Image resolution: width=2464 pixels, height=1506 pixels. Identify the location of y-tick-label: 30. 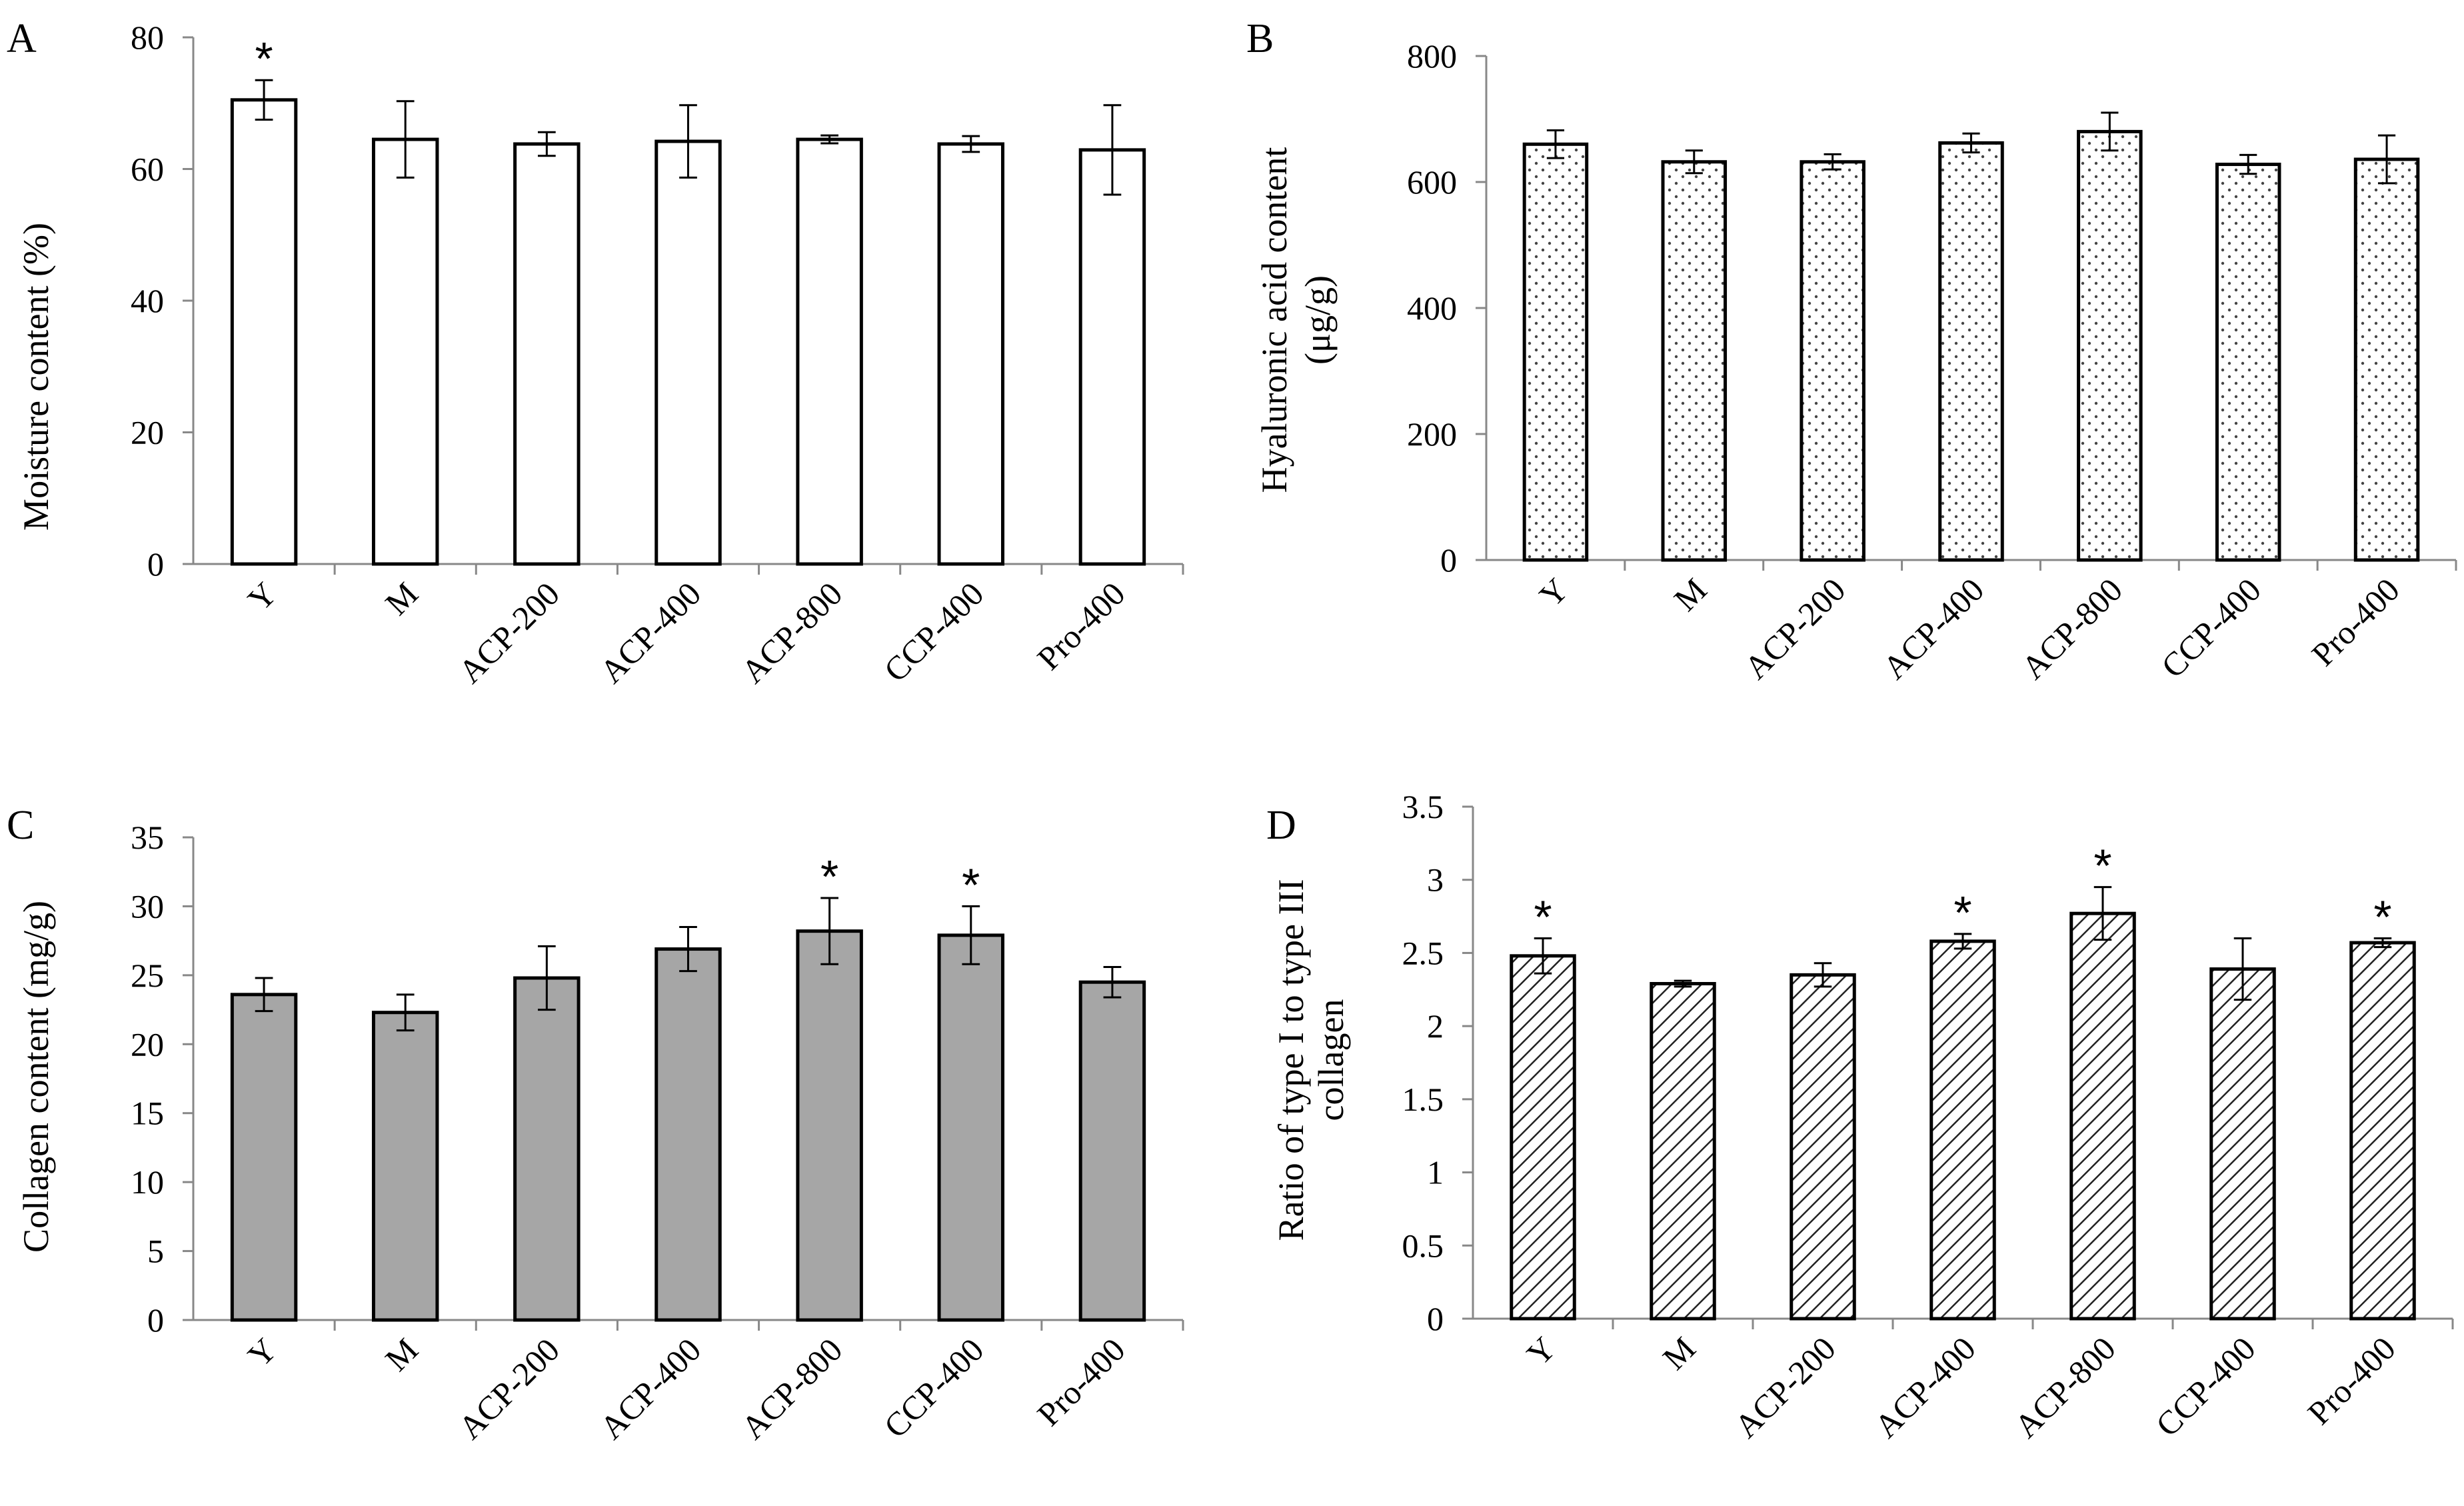
(147, 906).